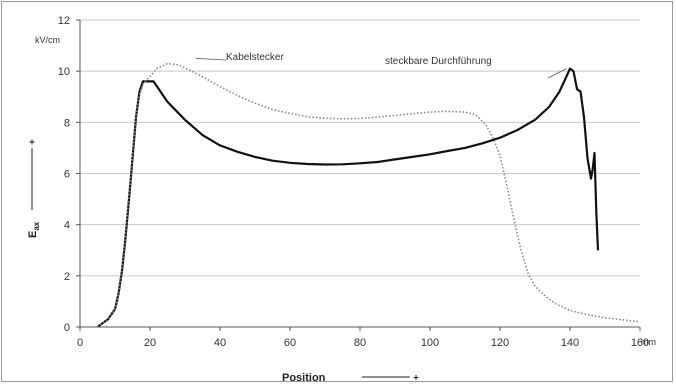 Image resolution: width=676 pixels, height=385 pixels. What do you see at coordinates (438, 61) in the screenshot?
I see `annotation-durchfuehrung: steckbare Durchführung` at bounding box center [438, 61].